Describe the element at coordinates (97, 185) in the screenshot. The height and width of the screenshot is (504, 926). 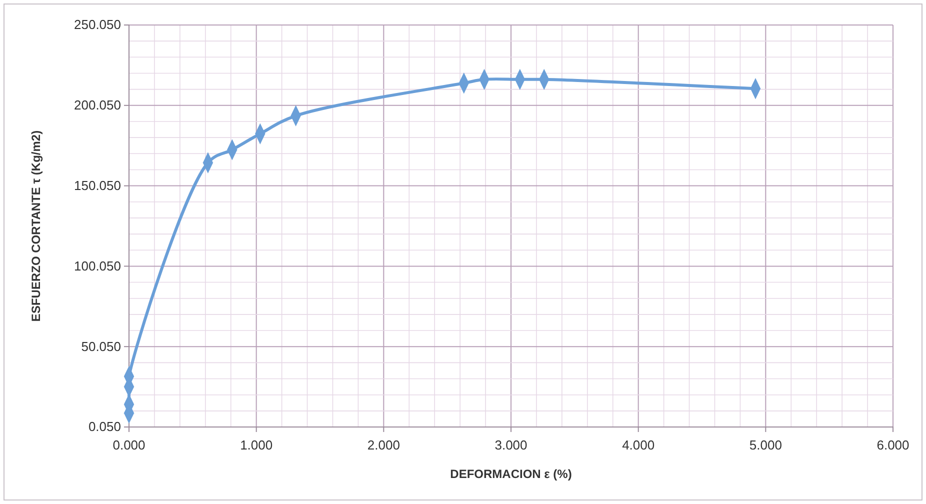
I see `y-tick-label: 150.050` at that location.